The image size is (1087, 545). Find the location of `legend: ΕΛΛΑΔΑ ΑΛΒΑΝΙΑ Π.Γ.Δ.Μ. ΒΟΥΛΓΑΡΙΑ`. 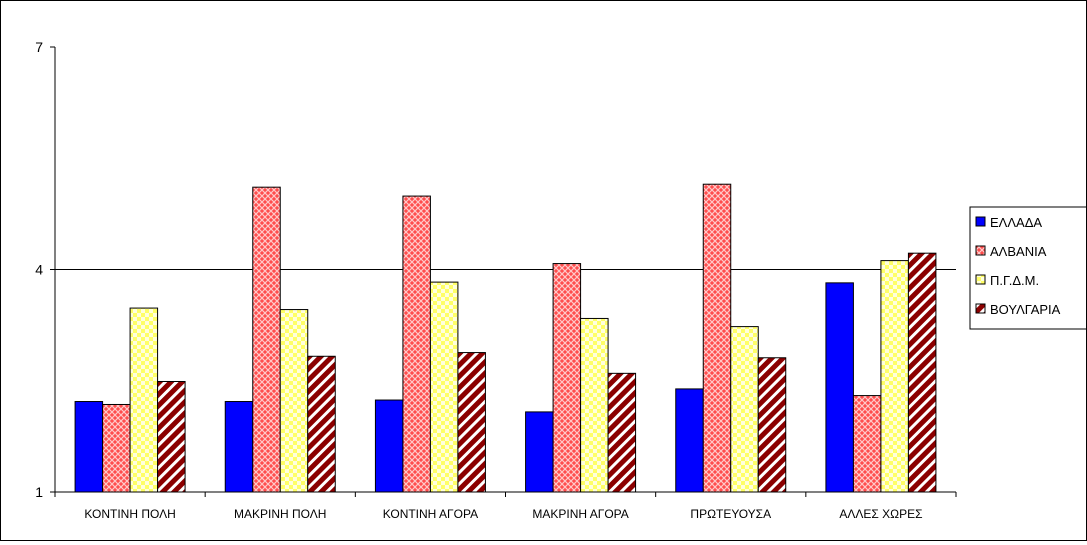

legend: ΕΛΛΑΔΑ ΑΛΒΑΝΙΑ Π.Γ.Δ.Μ. ΒΟΥΛΓΑΡΙΑ is located at coordinates (1028, 268).